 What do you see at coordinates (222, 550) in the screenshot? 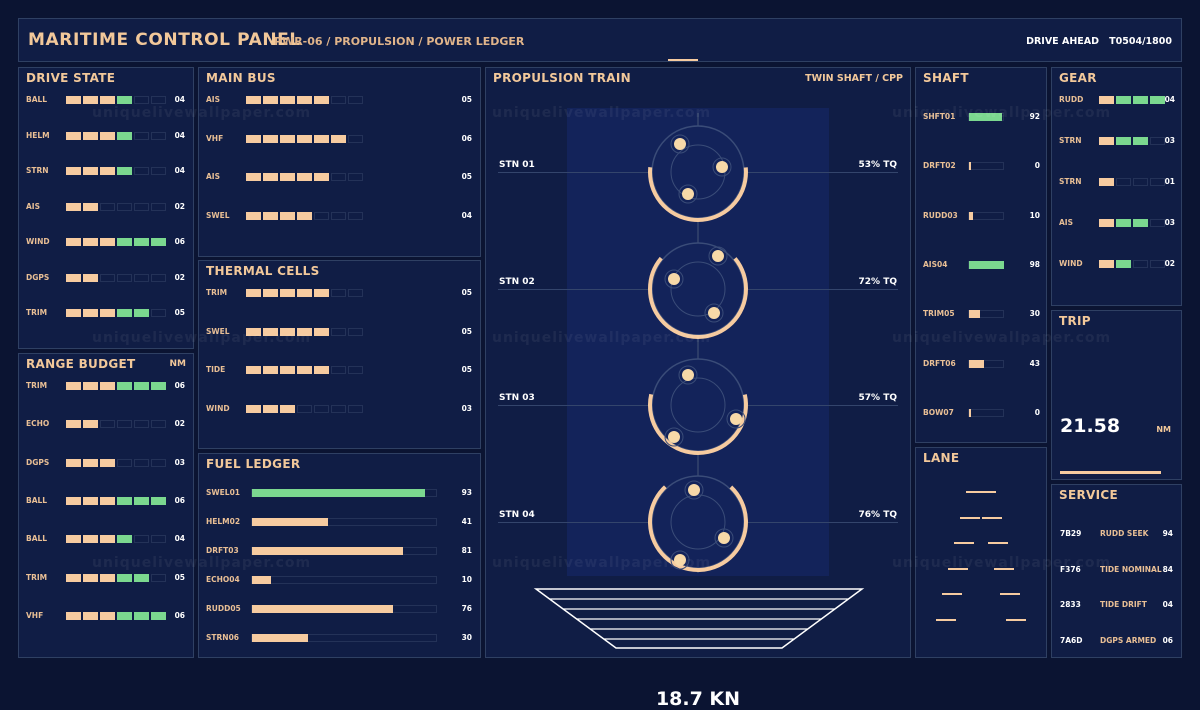
I see `row-label: DRFT03` at bounding box center [222, 550].